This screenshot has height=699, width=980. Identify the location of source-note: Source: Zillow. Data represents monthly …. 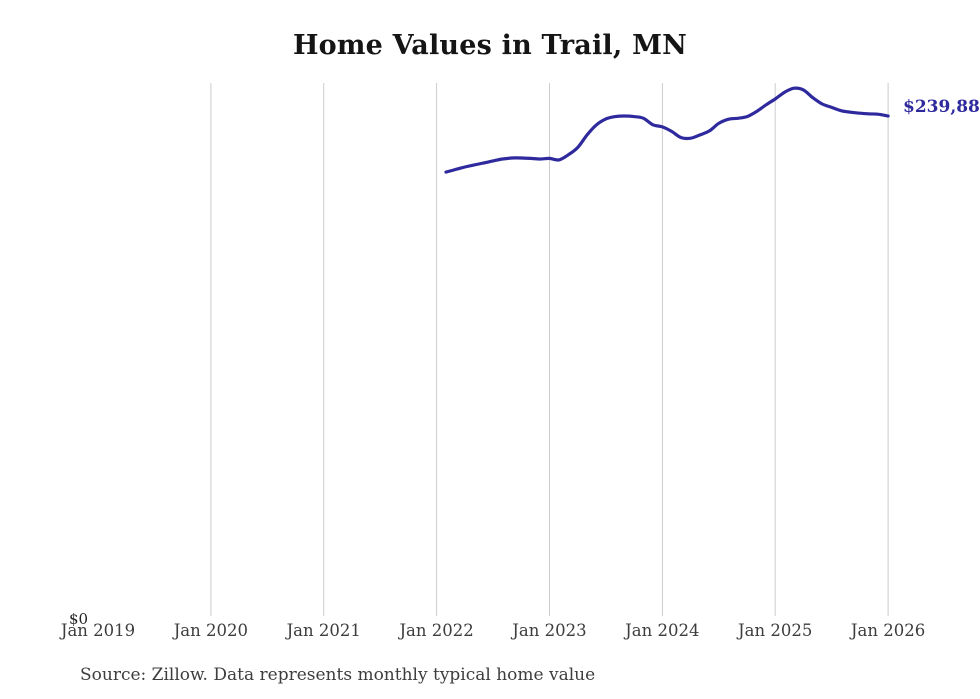
(338, 675).